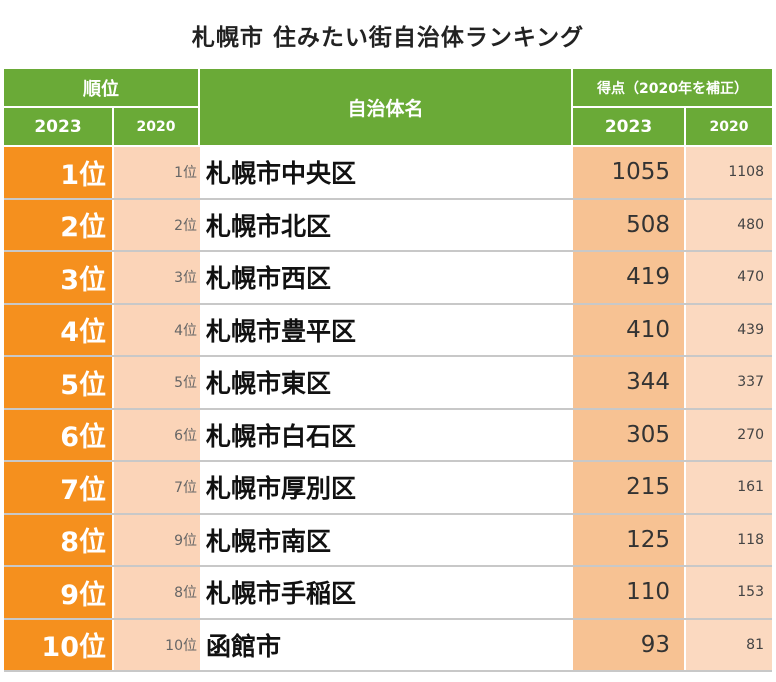 This screenshot has height=682, width=776. What do you see at coordinates (629, 277) in the screenshot?
I see `score-2023-cell: 419` at bounding box center [629, 277].